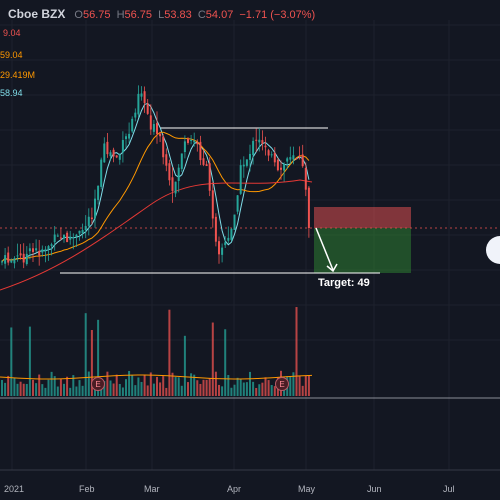 The height and width of the screenshot is (500, 500). Describe the element at coordinates (11, 55) in the screenshot. I see `indicator-value-2: 59.04` at that location.